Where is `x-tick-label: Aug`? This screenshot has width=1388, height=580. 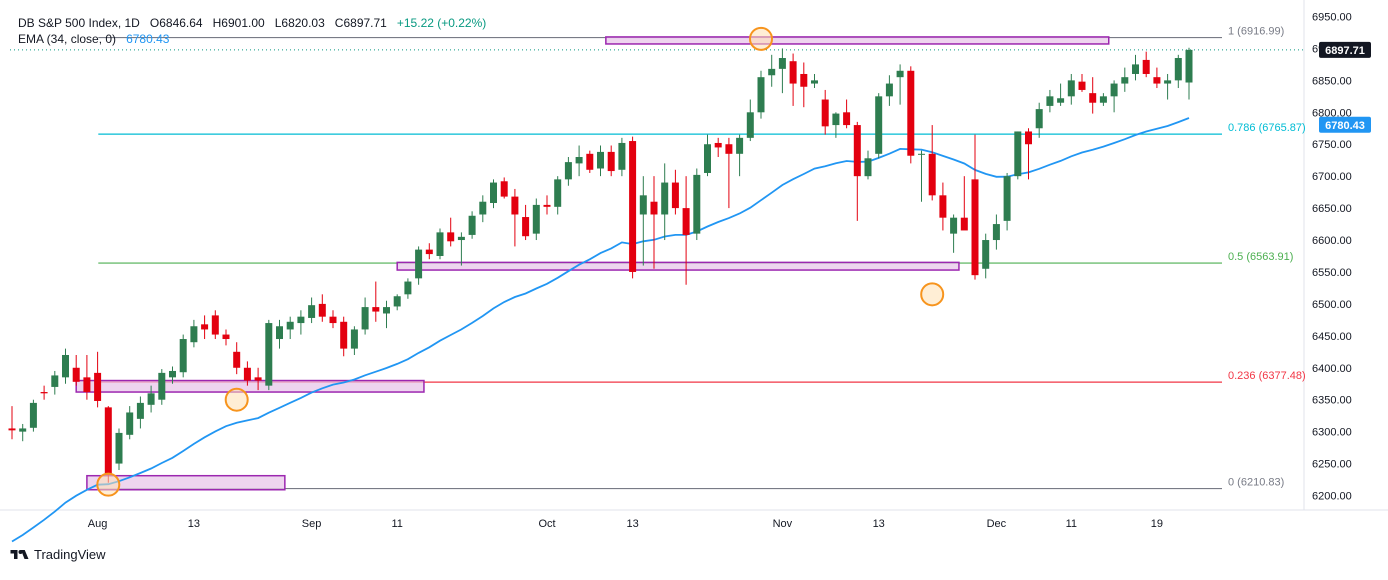
x-tick-label: Aug is located at coordinates (98, 524).